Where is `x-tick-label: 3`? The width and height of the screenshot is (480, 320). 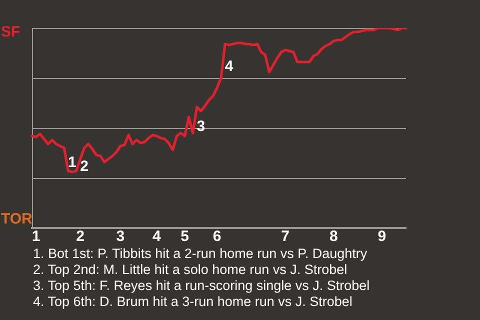
x-tick-label: 3 is located at coordinates (120, 237).